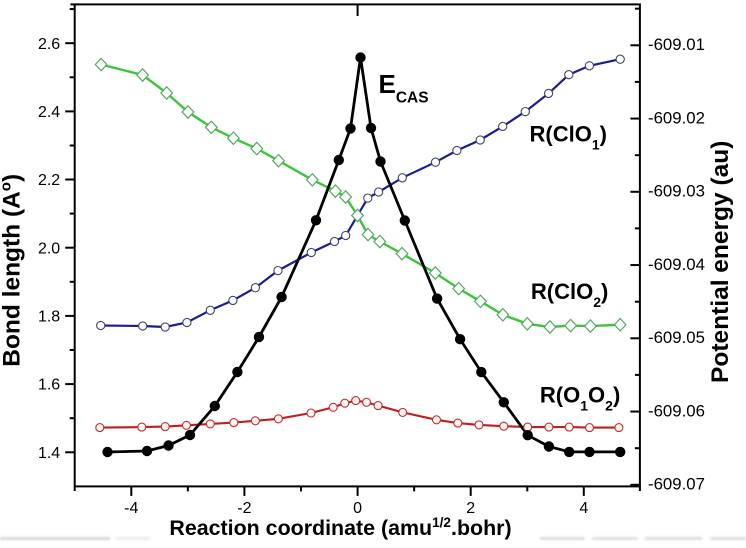 This screenshot has height=548, width=746. I want to click on svg-text: -609.03, so click(676, 191).